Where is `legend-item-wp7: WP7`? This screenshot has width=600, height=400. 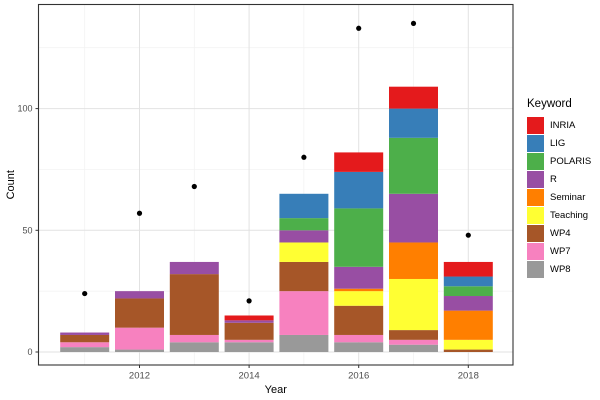
legend-item-wp7: WP7 is located at coordinates (559, 251).